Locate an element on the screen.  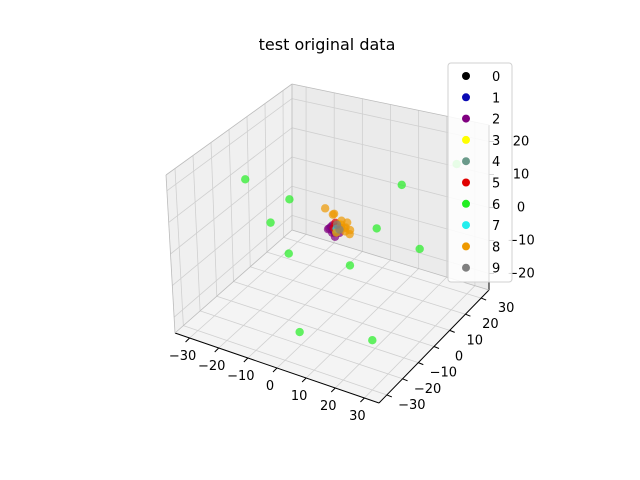
x-tick-label: 30 is located at coordinates (357, 416).